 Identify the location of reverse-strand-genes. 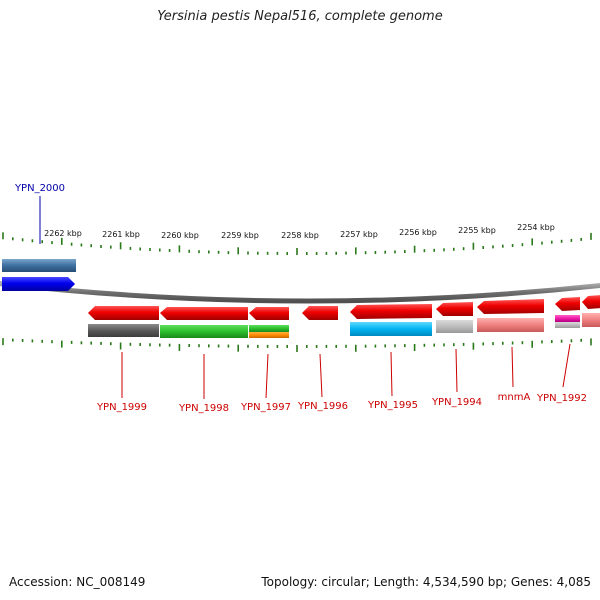
(344, 307).